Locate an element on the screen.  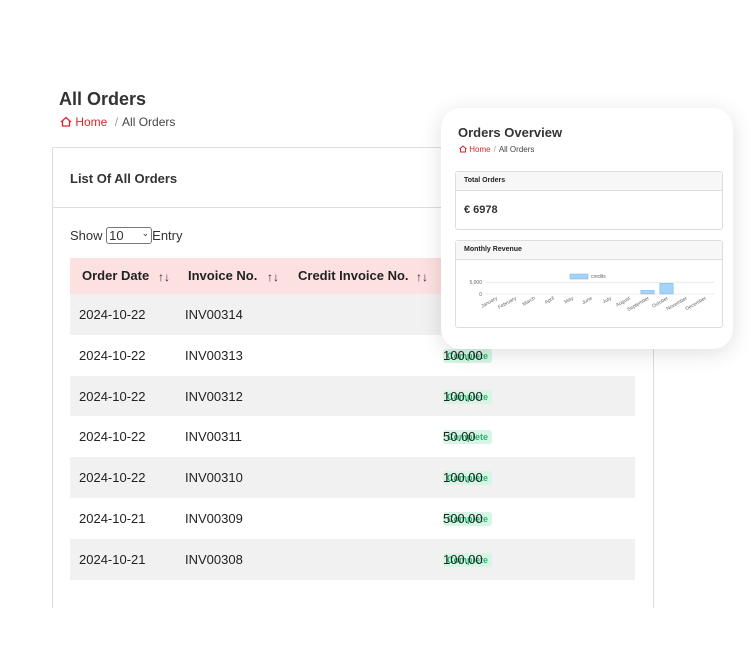
total-box: Total Orders € 6978 is located at coordinates (589, 200).